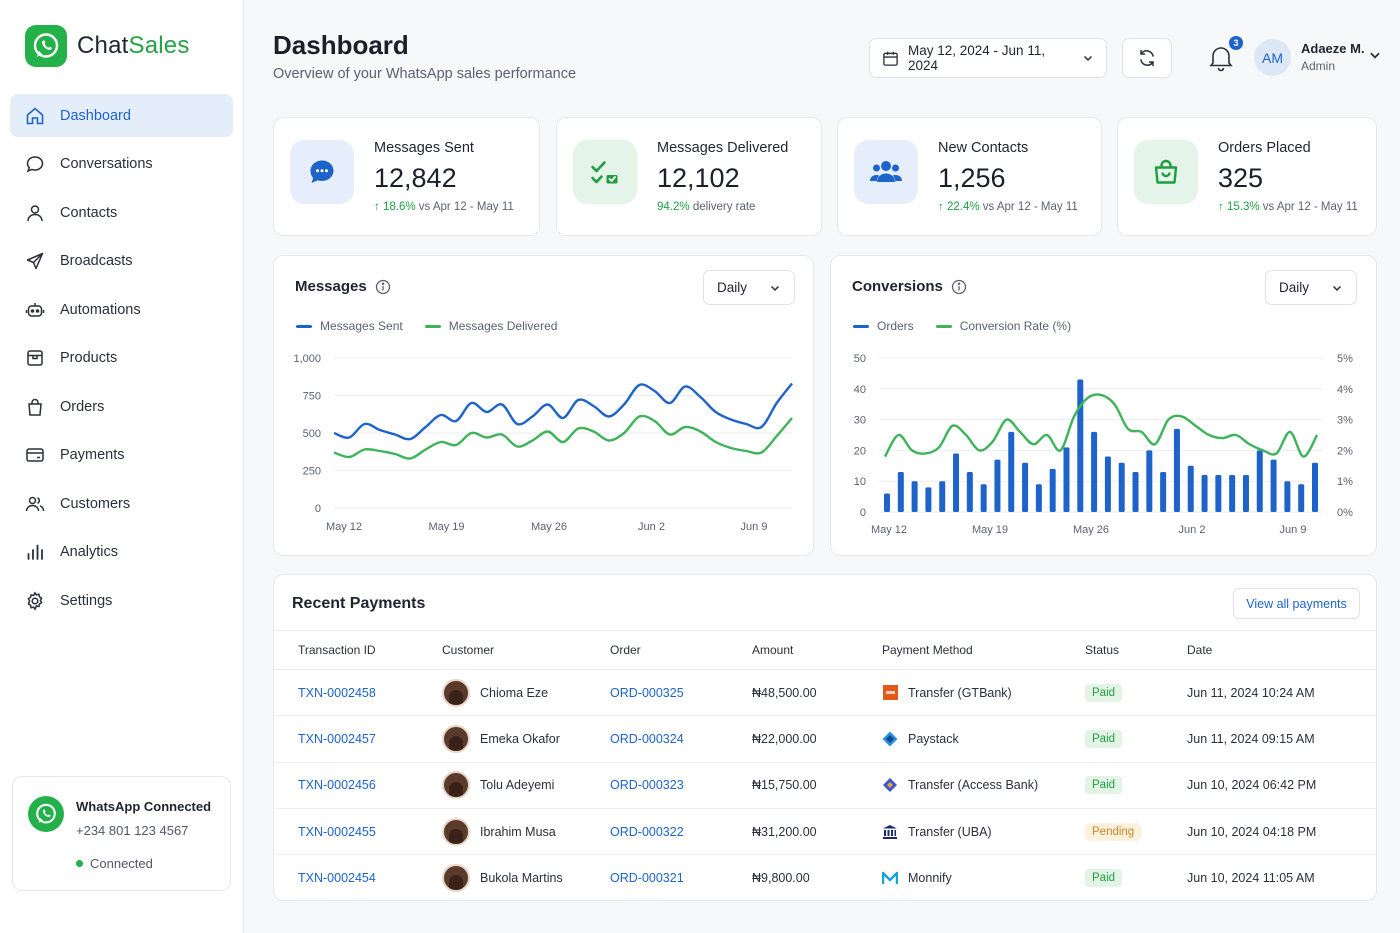  What do you see at coordinates (1293, 530) in the screenshot?
I see `x-tick-label: Jun 9` at bounding box center [1293, 530].